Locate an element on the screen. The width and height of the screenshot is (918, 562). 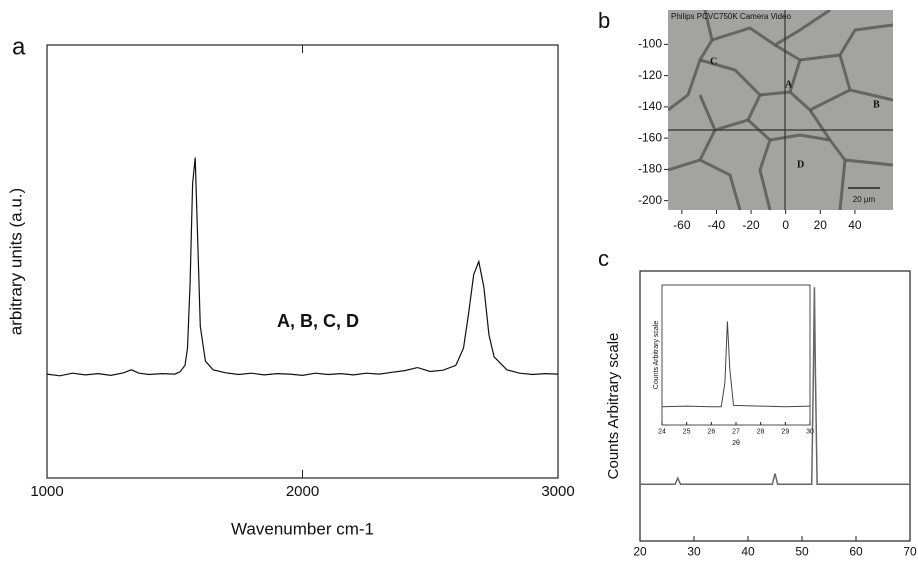
x-axis-label: 2θ is located at coordinates (736, 443).